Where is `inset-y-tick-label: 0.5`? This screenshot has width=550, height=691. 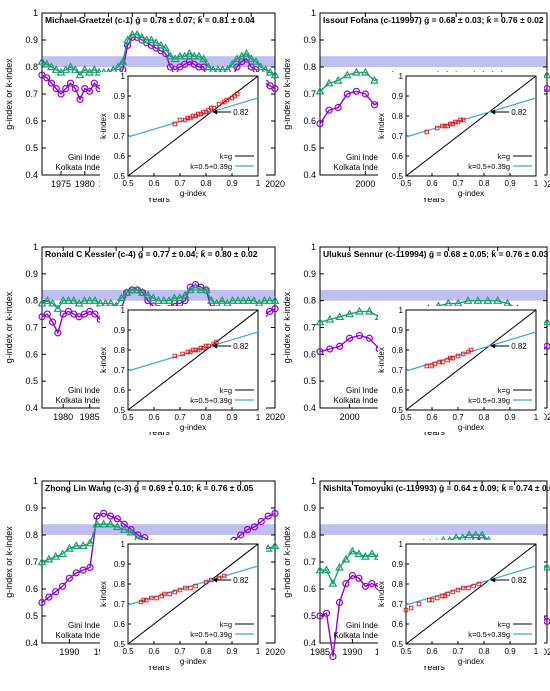 inset-y-tick-label: 0.5 is located at coordinates (398, 176).